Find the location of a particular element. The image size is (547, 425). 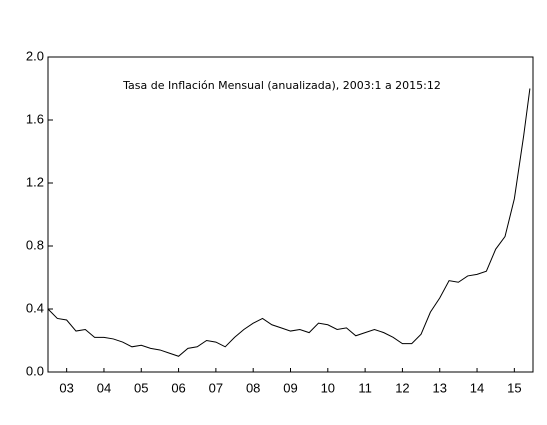

x-tick-label: 09 is located at coordinates (290, 387).